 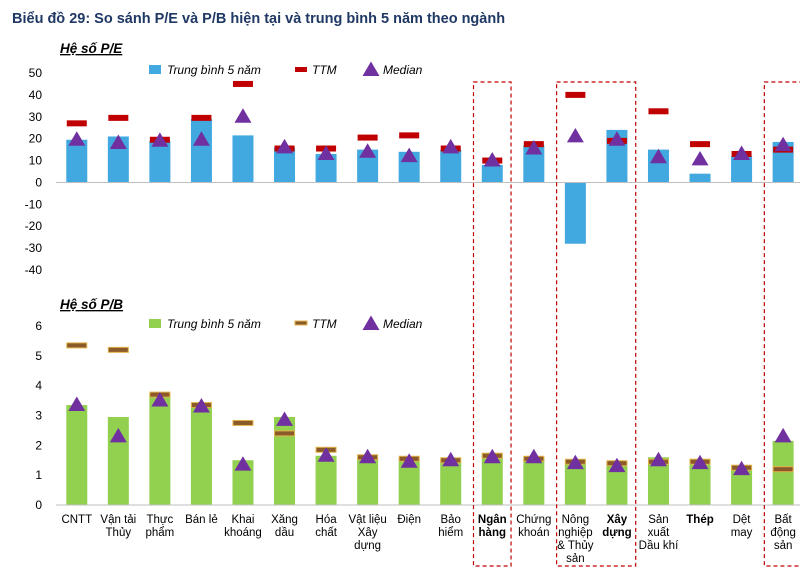 I want to click on category-label: Thép, so click(x=699, y=520).